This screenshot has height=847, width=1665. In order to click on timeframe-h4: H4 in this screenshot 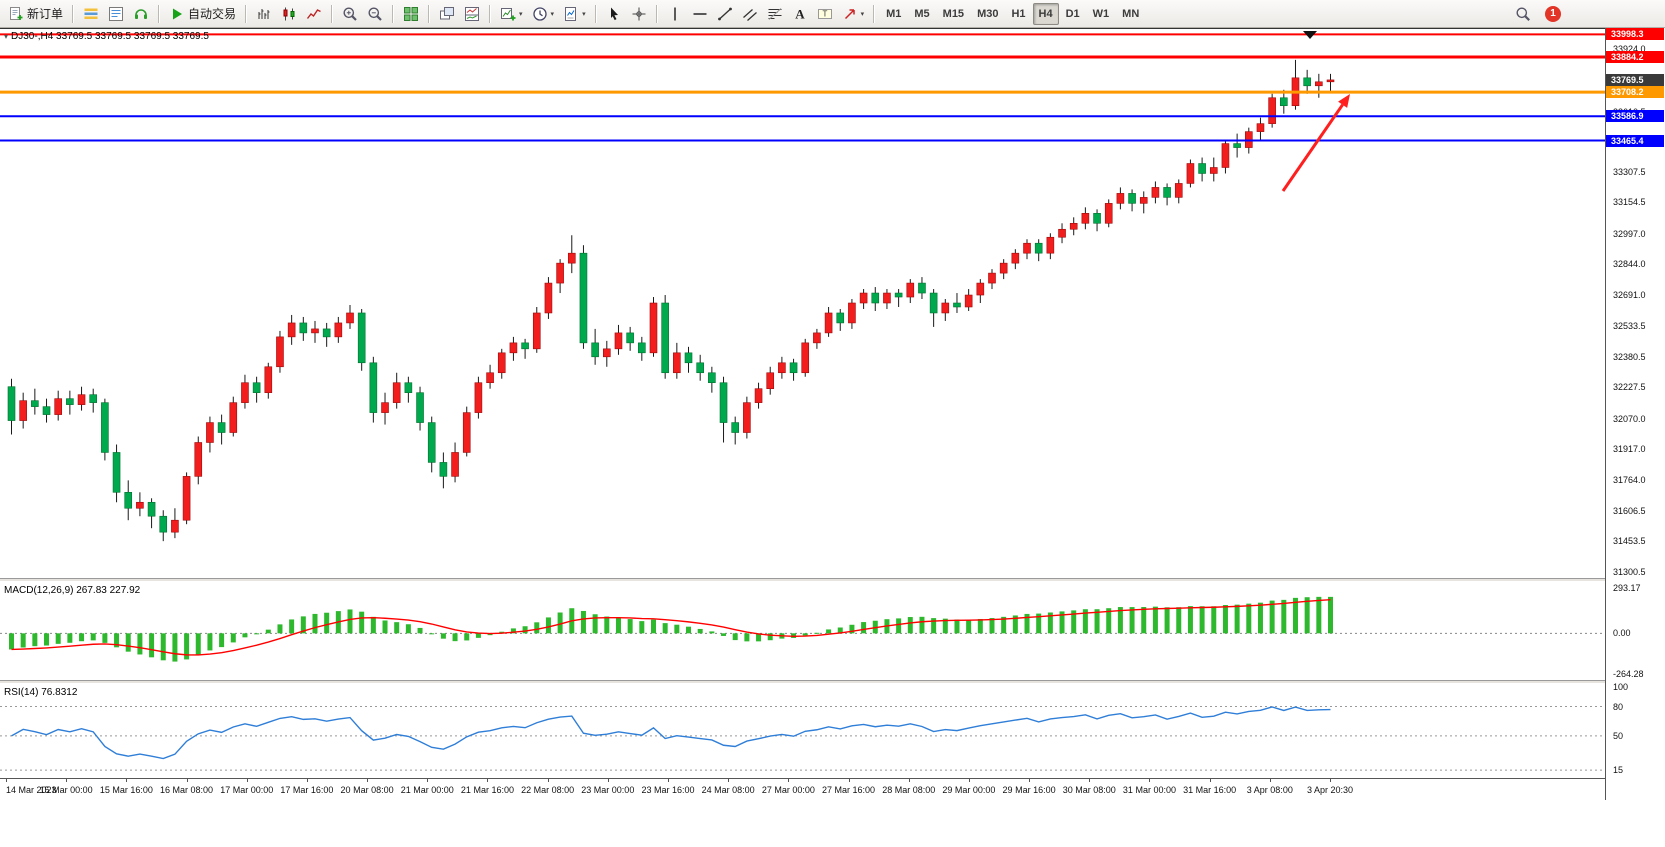, I will do `click(1045, 13)`.